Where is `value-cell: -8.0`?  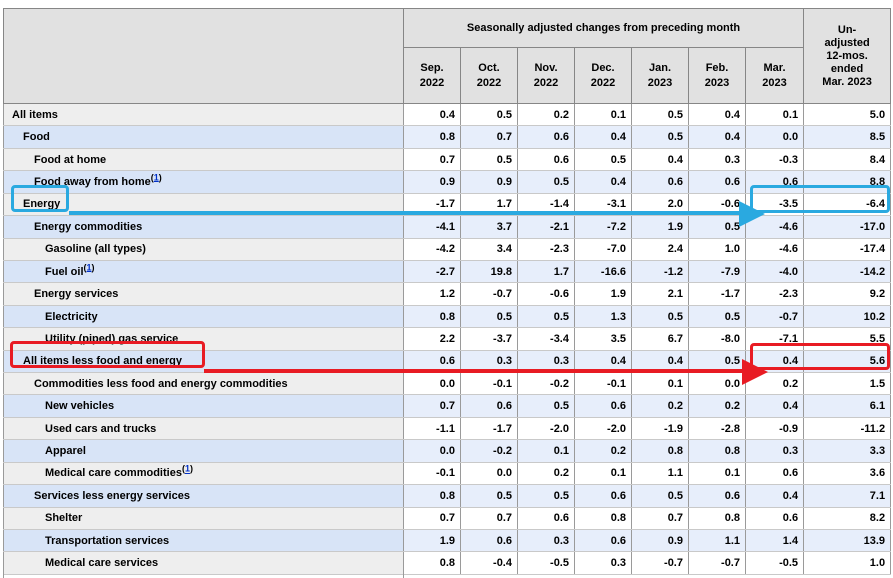
value-cell: -8.0 is located at coordinates (717, 339).